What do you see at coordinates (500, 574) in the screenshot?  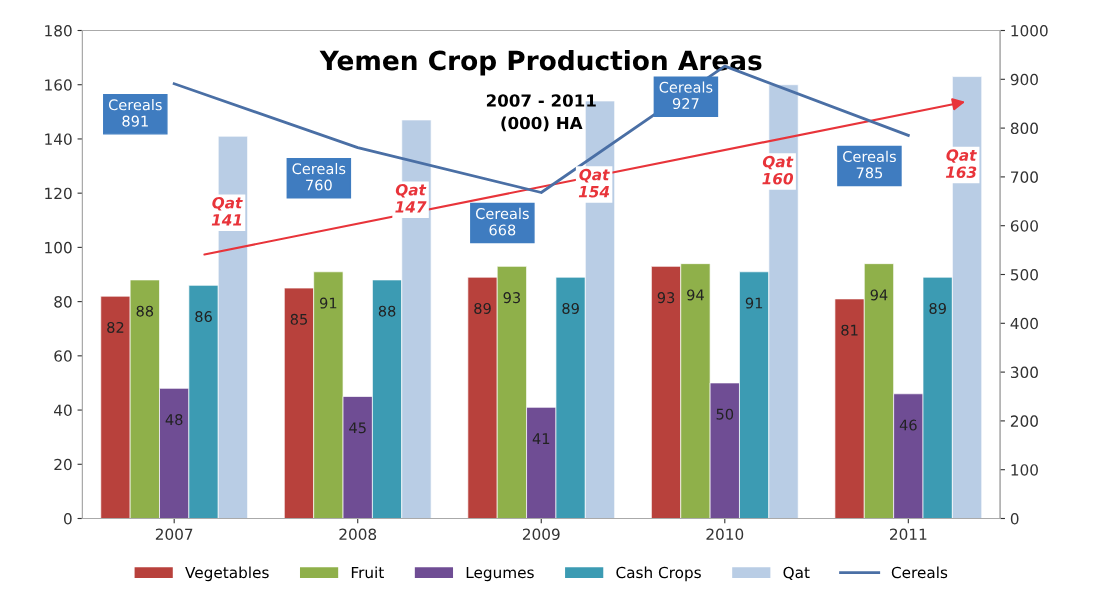 I see `legend-label: Legumes` at bounding box center [500, 574].